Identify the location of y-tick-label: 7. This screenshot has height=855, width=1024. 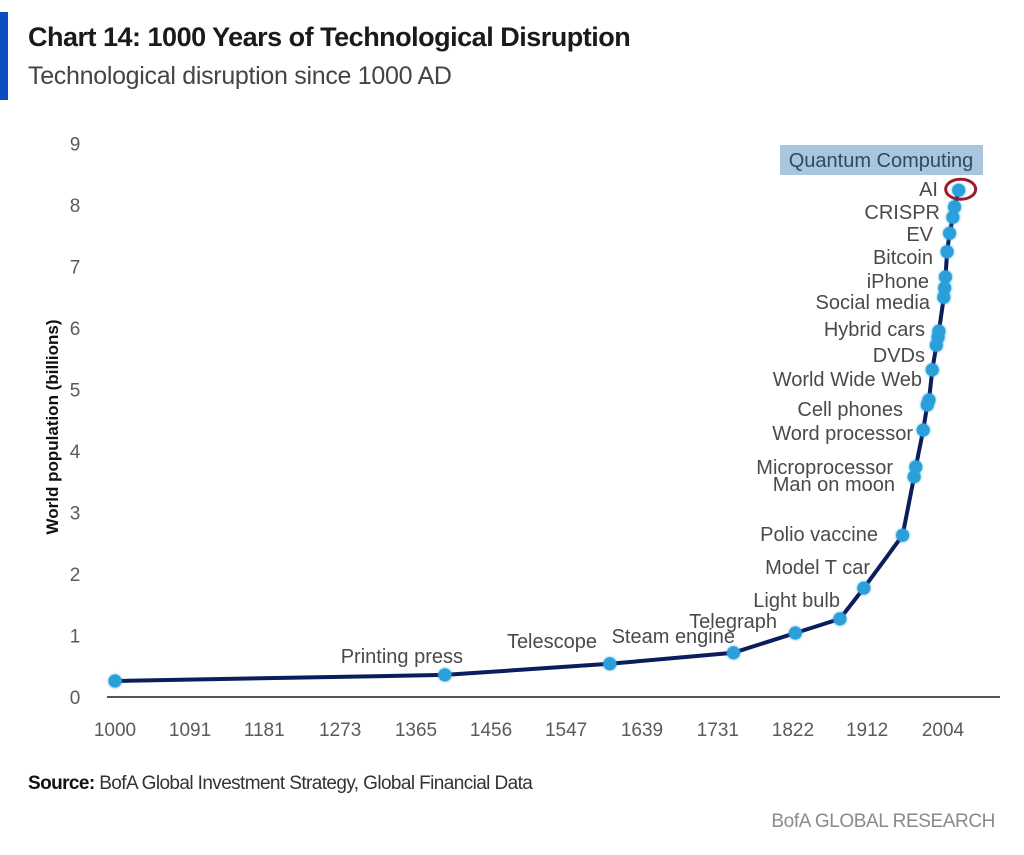
(75, 268).